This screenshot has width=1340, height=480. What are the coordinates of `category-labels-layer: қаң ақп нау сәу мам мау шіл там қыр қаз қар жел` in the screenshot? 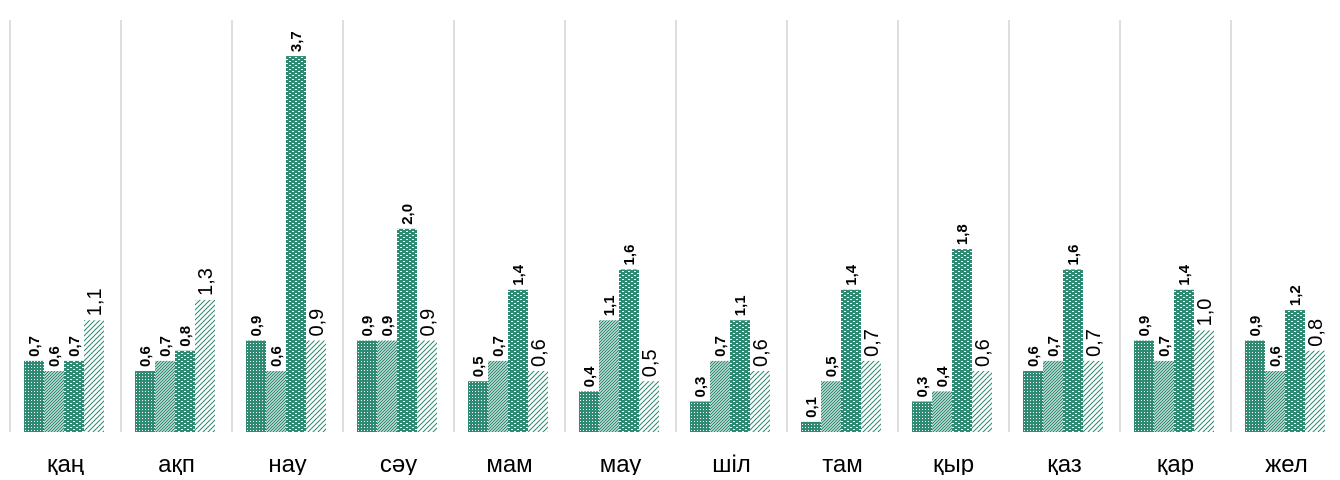 It's located at (677, 464).